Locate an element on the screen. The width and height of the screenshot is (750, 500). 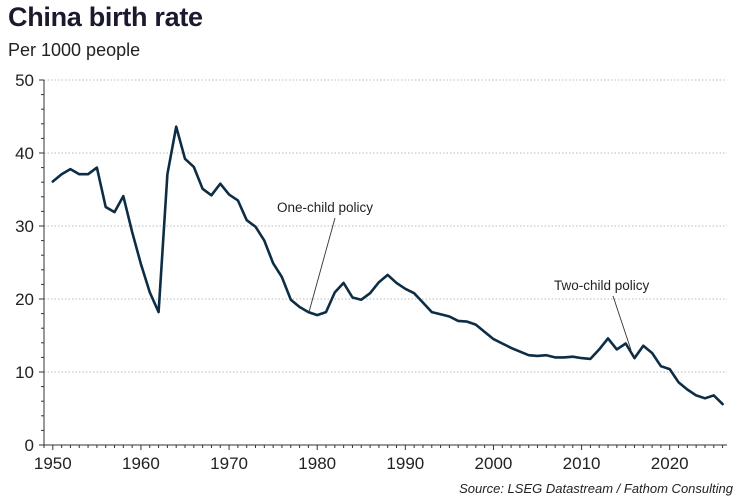
x-tick-label: 1980 is located at coordinates (317, 463).